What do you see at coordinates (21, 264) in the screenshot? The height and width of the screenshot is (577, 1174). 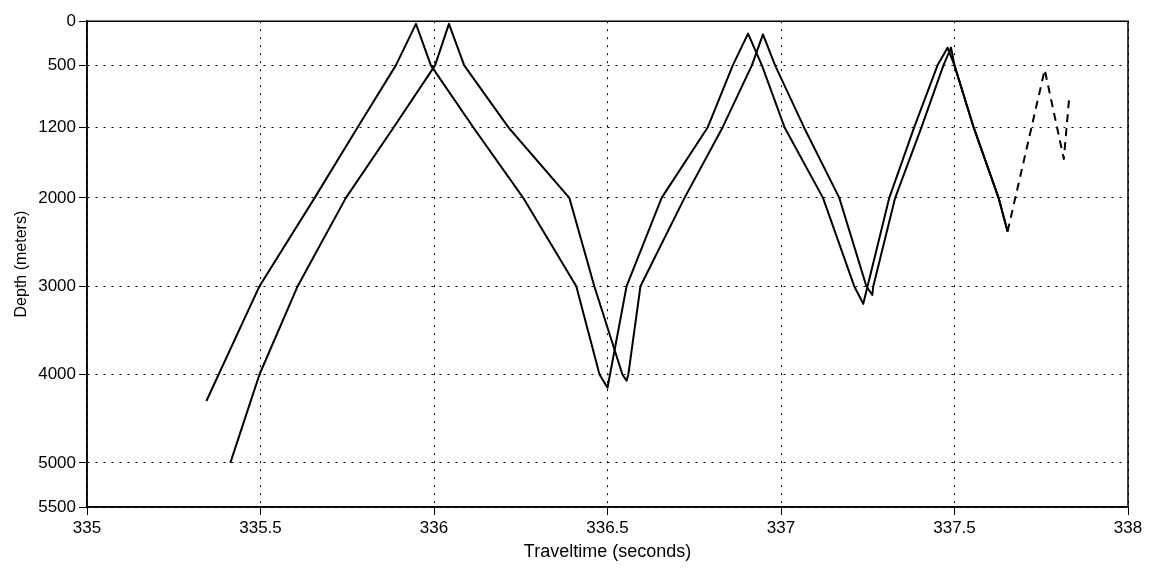 I see `y-axis-title: Depth (meters)` at bounding box center [21, 264].